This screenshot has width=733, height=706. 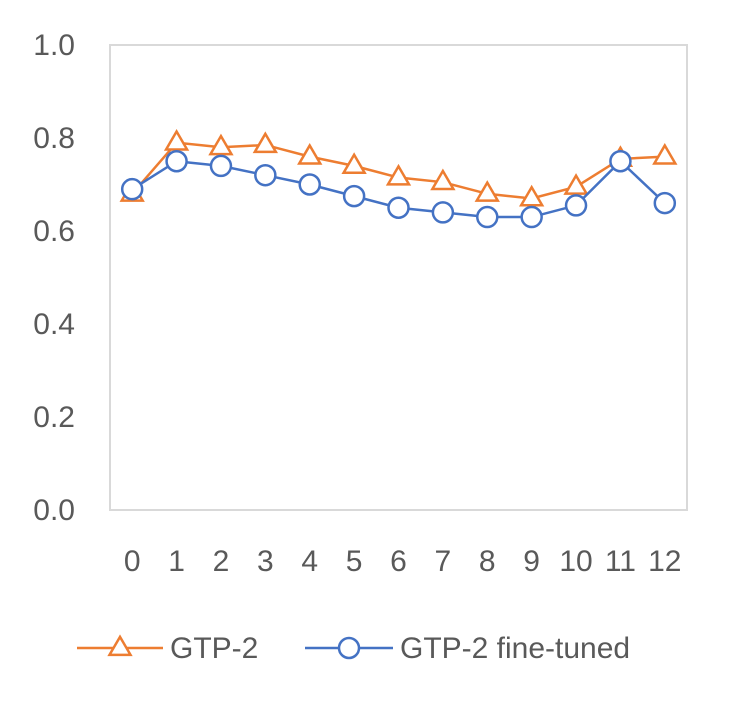 What do you see at coordinates (309, 561) in the screenshot?
I see `x-tick-label: 4` at bounding box center [309, 561].